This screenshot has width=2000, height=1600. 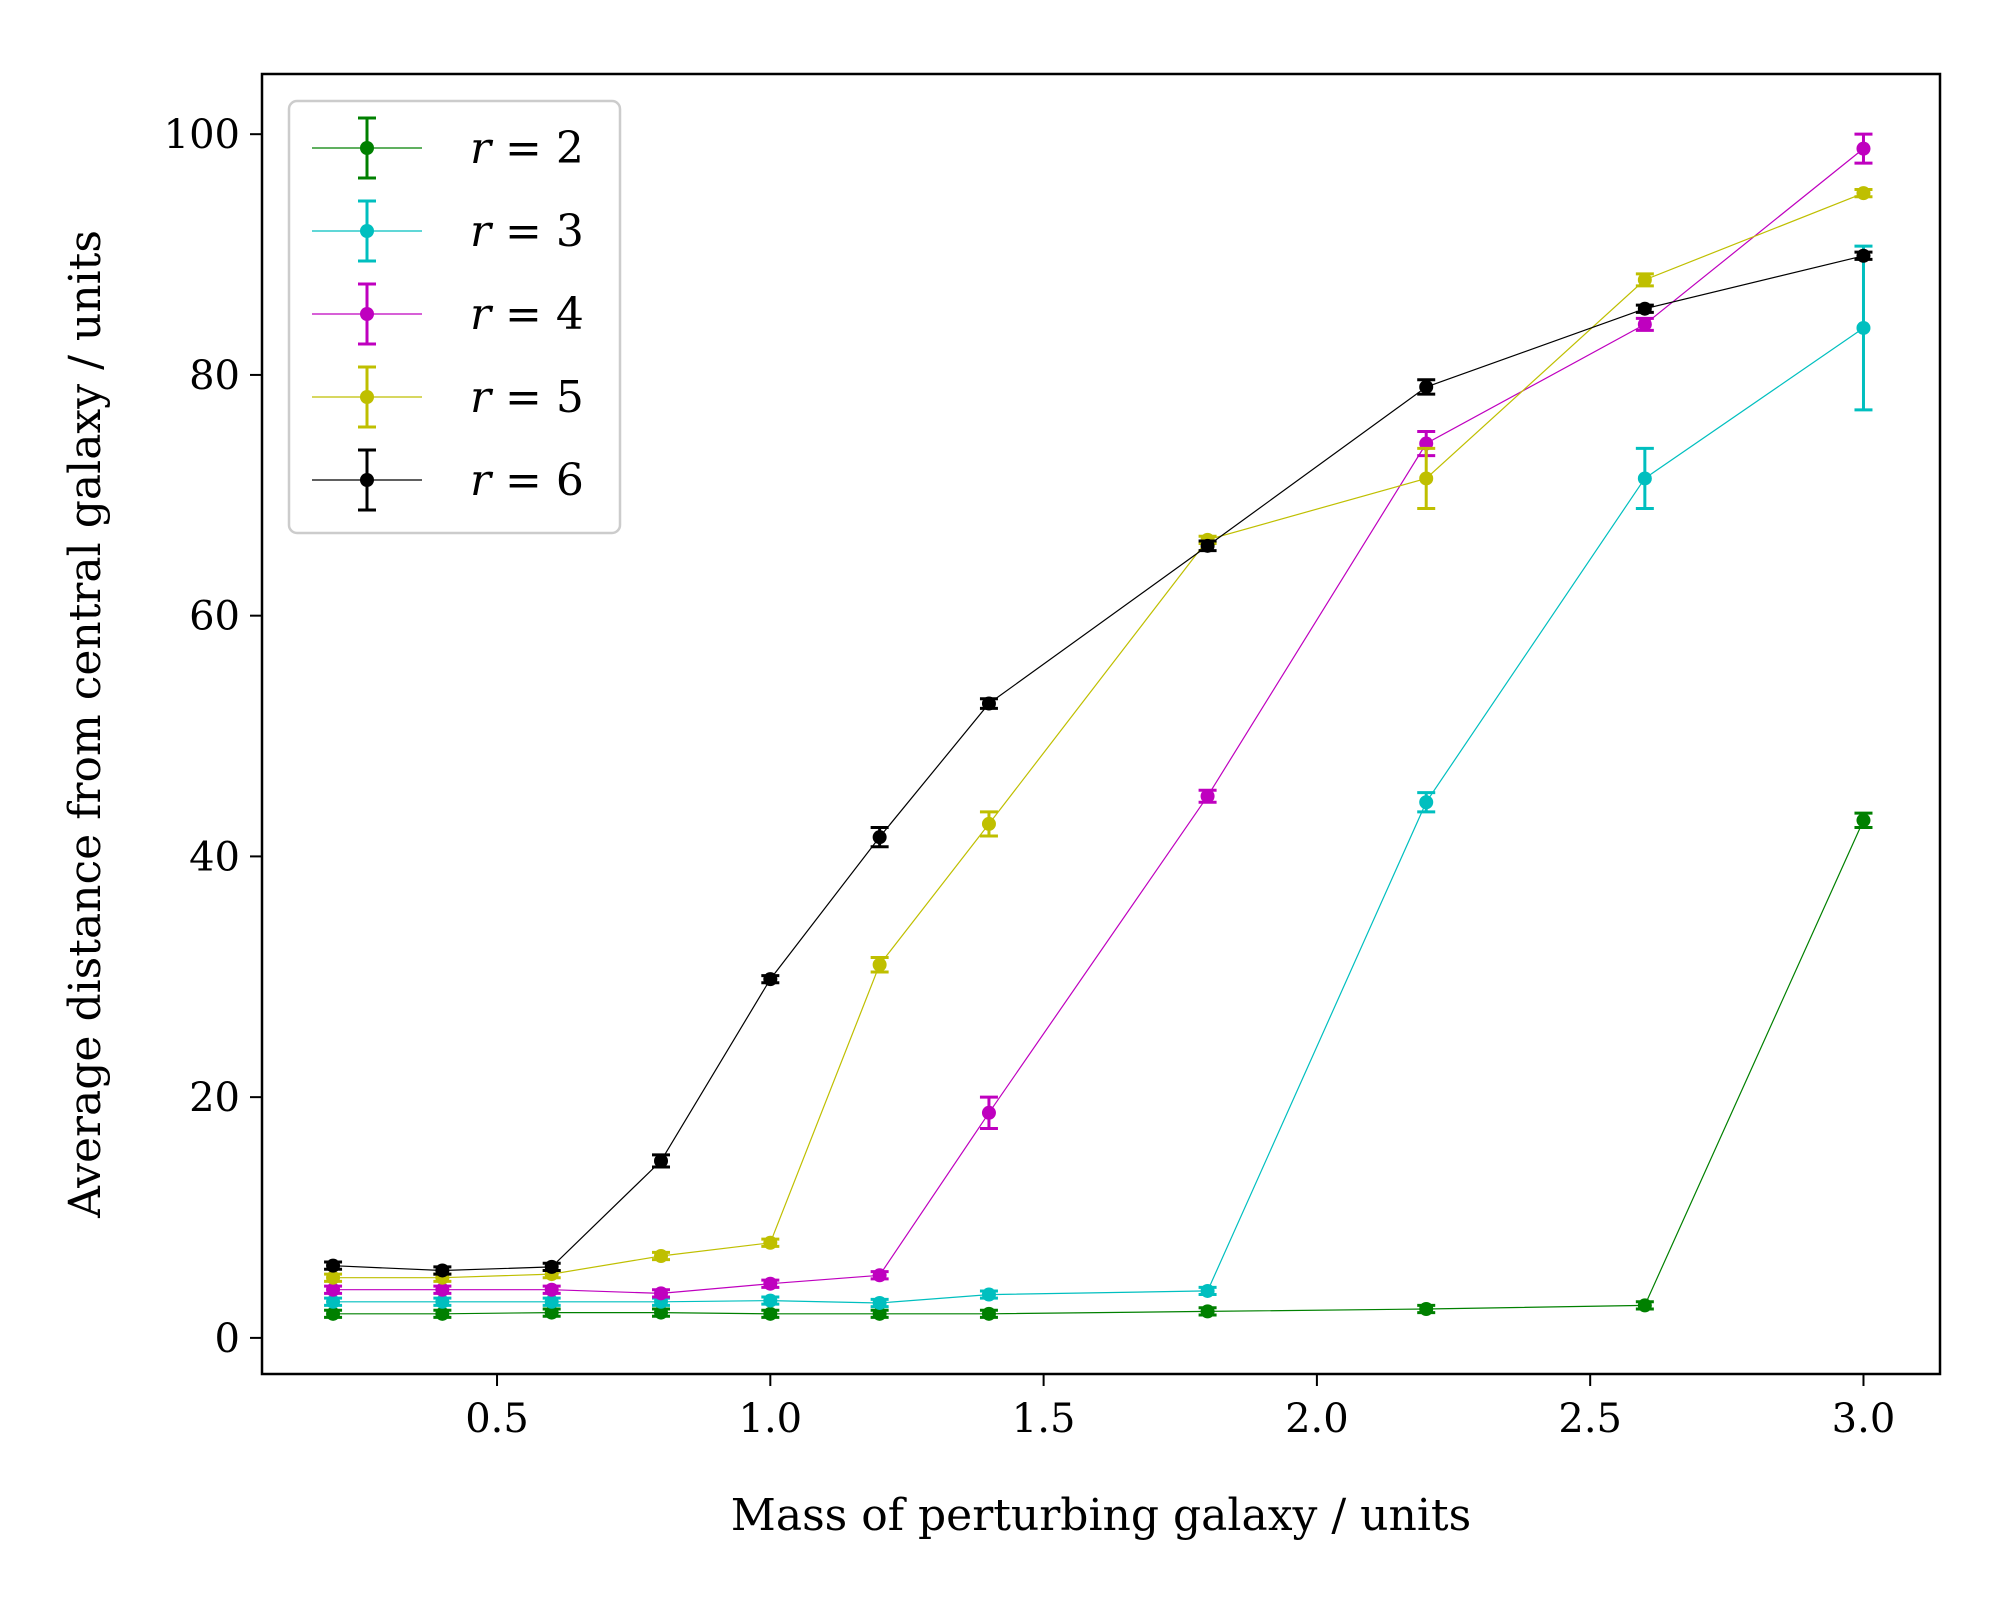 What do you see at coordinates (448, 314) in the screenshot?
I see `legend-item: r = 4` at bounding box center [448, 314].